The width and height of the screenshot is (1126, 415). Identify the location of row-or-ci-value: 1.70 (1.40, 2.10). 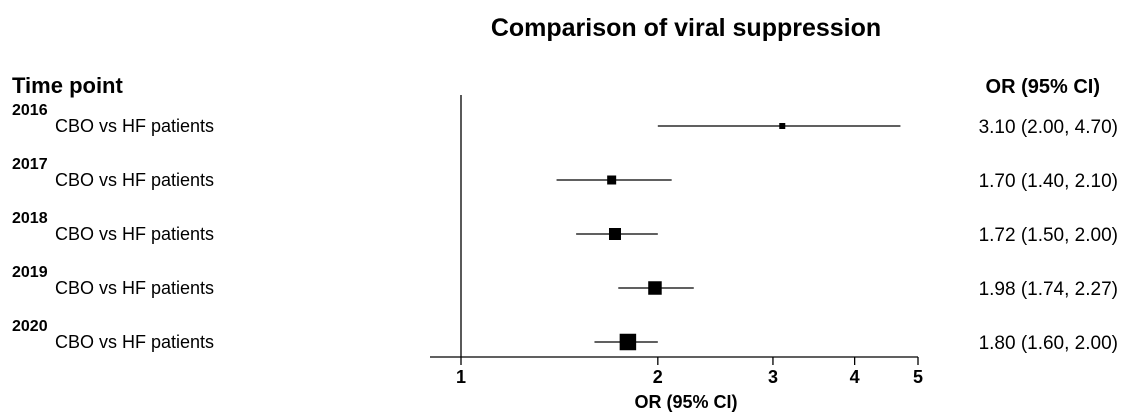
(1048, 181).